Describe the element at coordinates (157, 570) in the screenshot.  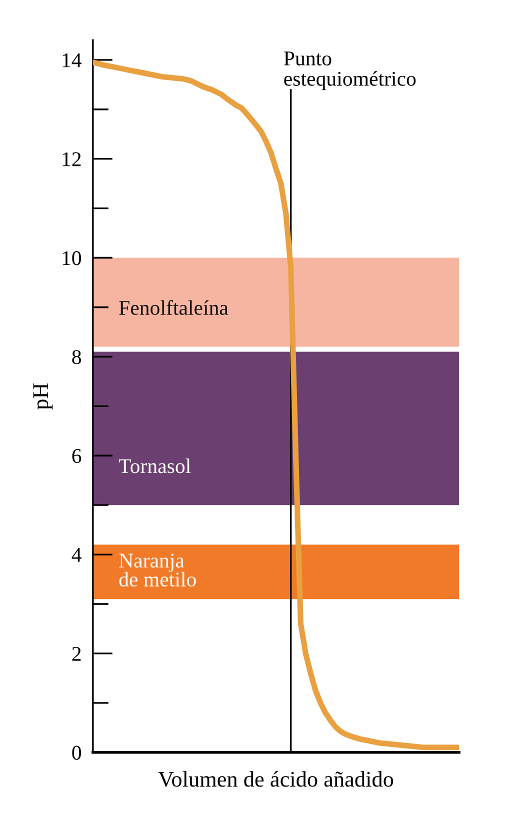
I see `band-label: Naranja de metilo` at that location.